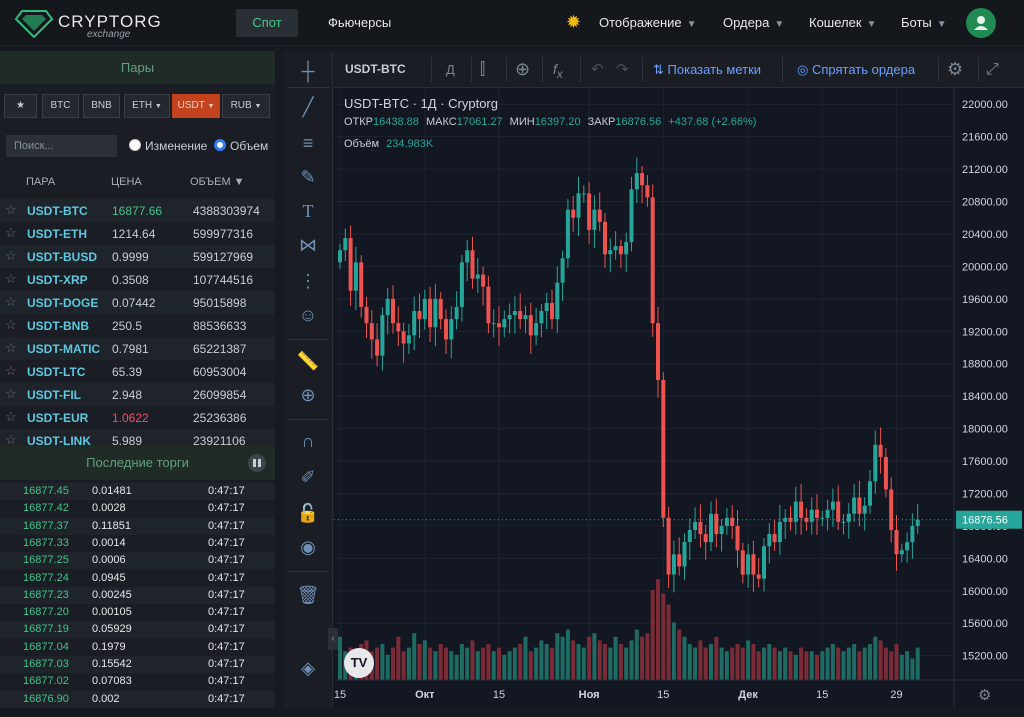 The height and width of the screenshot is (717, 1024). What do you see at coordinates (308, 595) in the screenshot?
I see `trash-icon: 🗑` at bounding box center [308, 595].